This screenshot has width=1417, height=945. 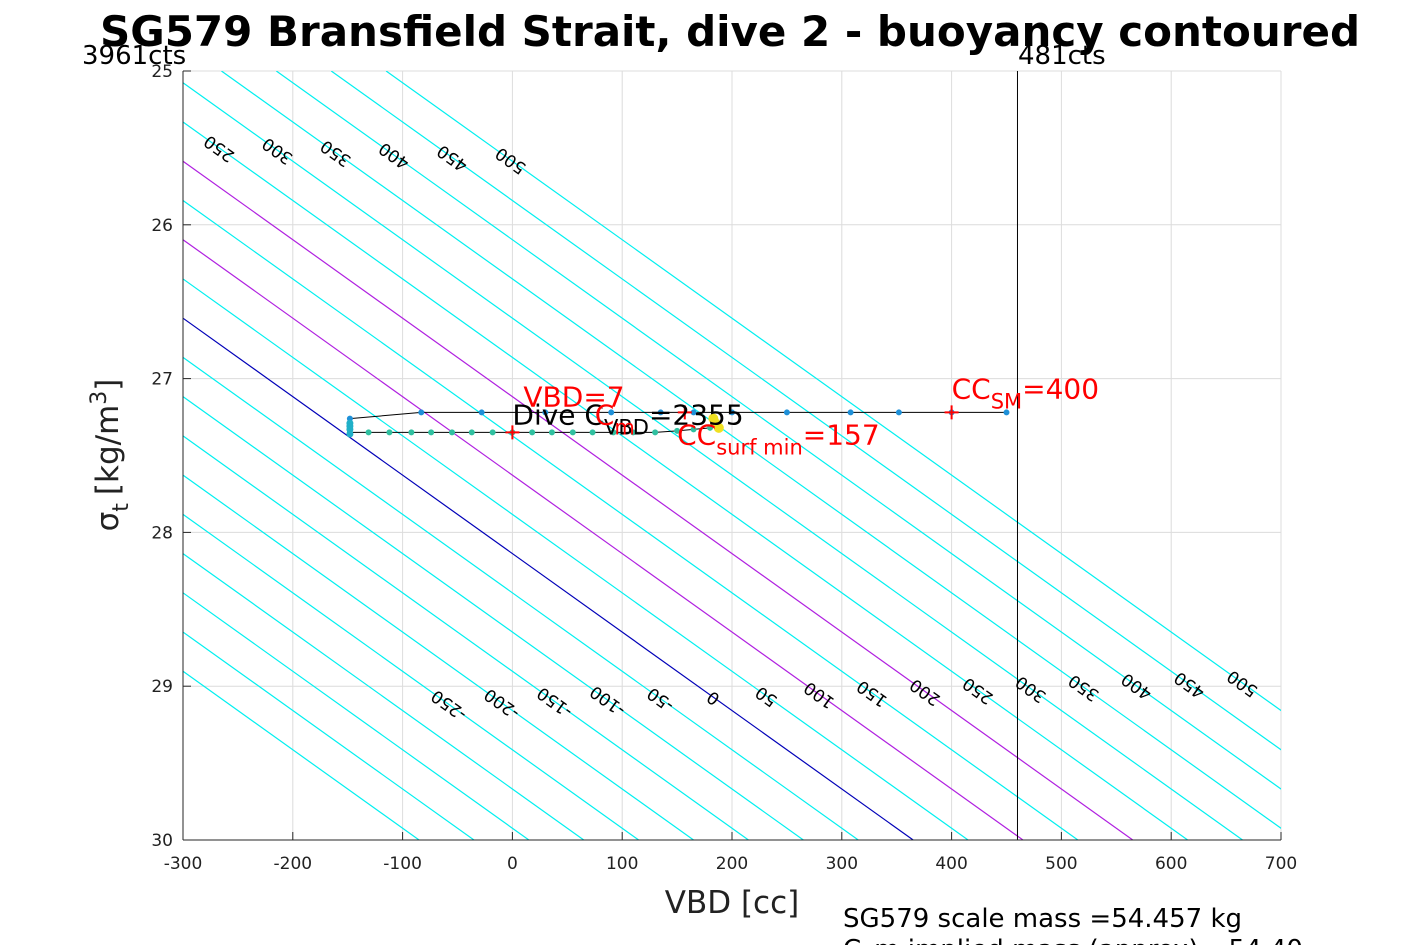 I want to click on annotation-4-rest: =400, so click(x=1060, y=389).